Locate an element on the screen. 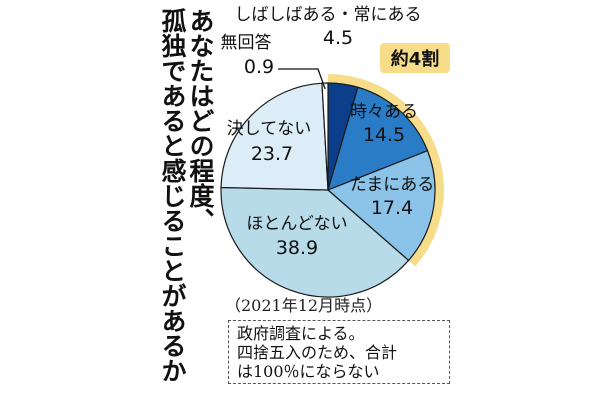  slice-4-value: 38.9 is located at coordinates (297, 248).